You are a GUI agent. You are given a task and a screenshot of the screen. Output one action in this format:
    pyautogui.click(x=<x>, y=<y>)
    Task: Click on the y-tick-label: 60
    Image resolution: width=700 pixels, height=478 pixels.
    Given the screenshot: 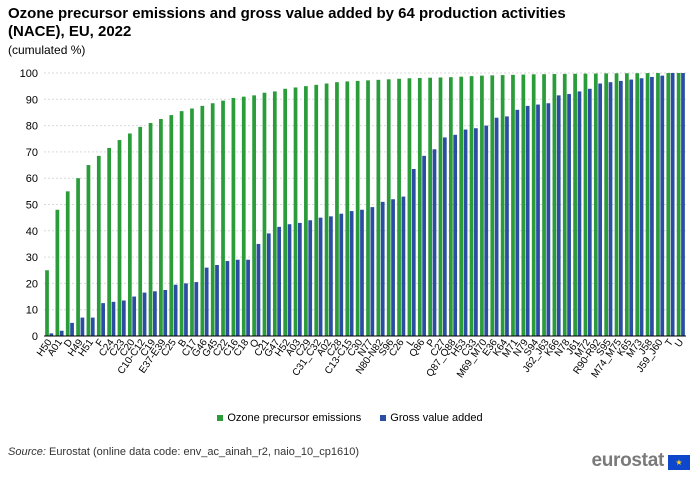 What is the action you would take?
    pyautogui.click(x=32, y=179)
    